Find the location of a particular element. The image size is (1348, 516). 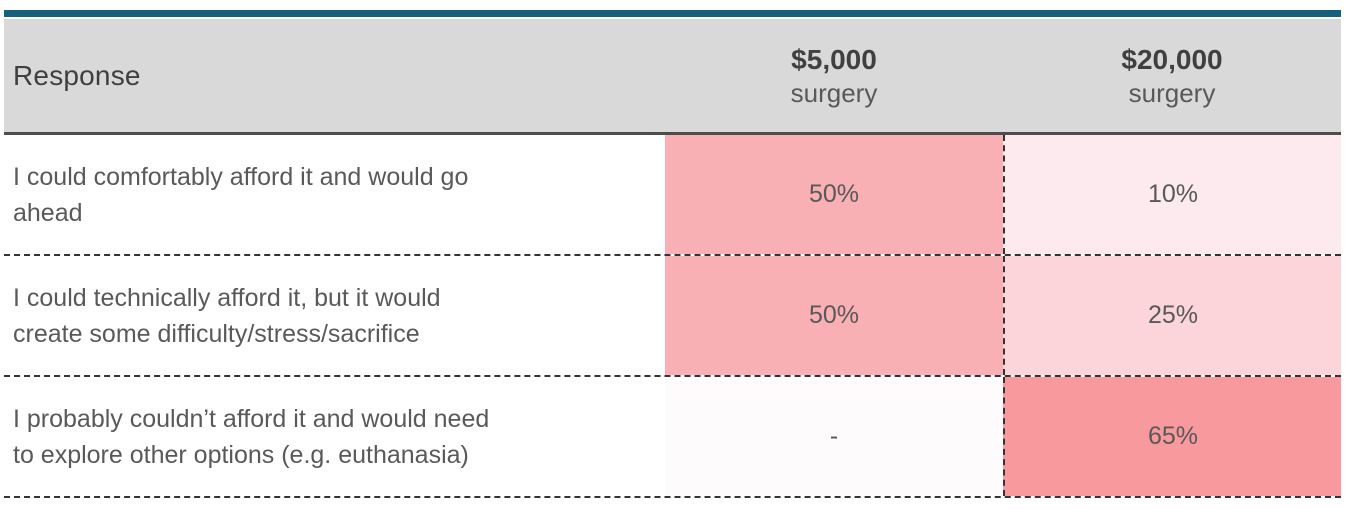

price-label-20000: $20,000 is located at coordinates (1172, 59).